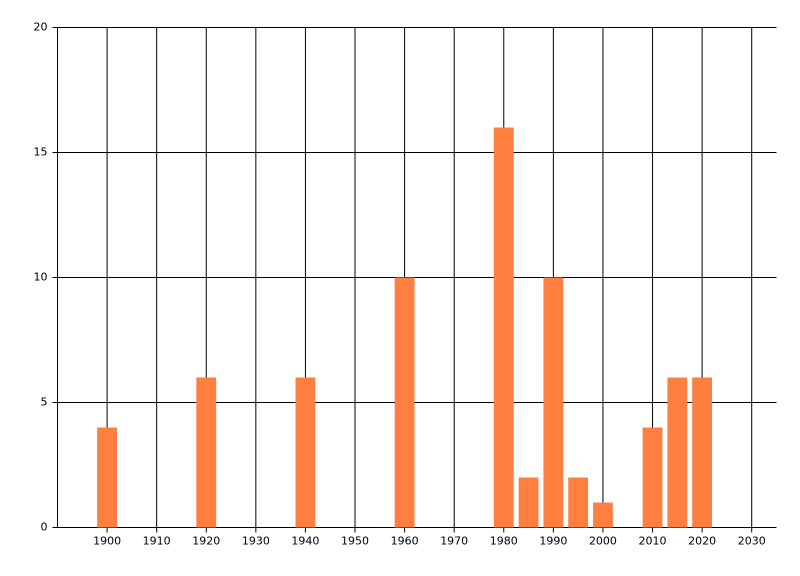 Image resolution: width=800 pixels, height=576 pixels. What do you see at coordinates (44, 402) in the screenshot?
I see `y-tick-label: 5` at bounding box center [44, 402].